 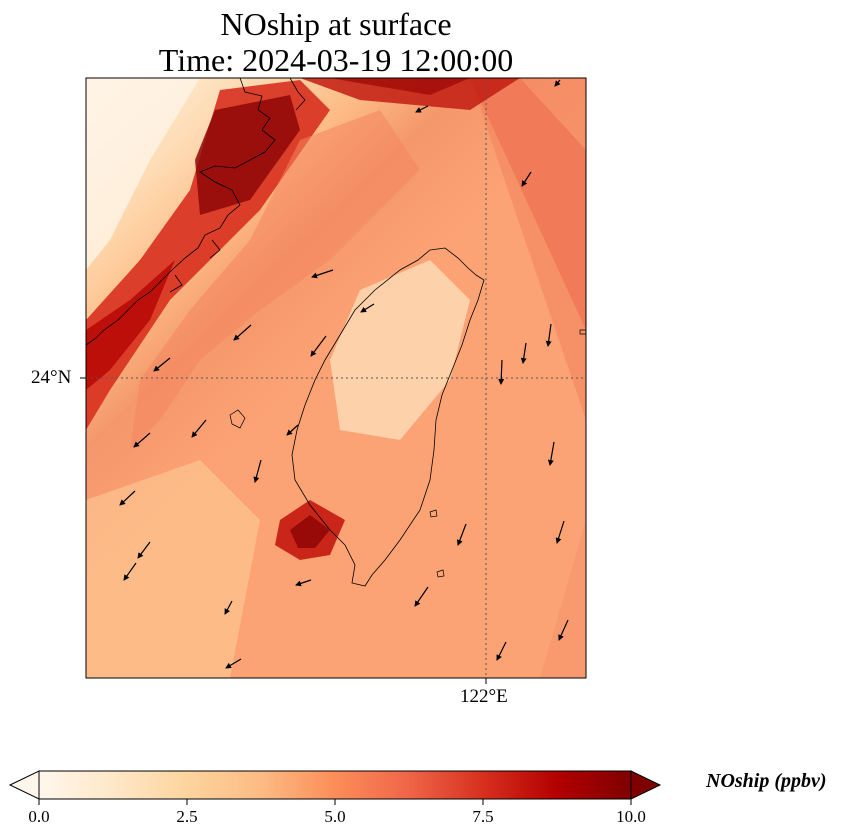 I want to click on colorbar-tick-label: 5.0, so click(x=335, y=816).